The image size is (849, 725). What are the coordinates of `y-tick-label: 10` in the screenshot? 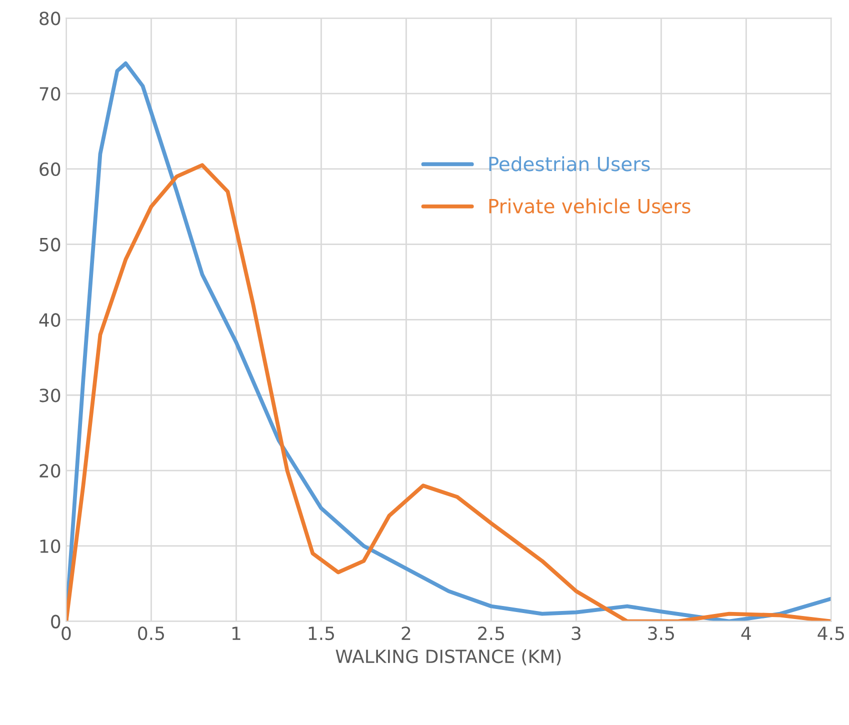 It's located at (50, 546).